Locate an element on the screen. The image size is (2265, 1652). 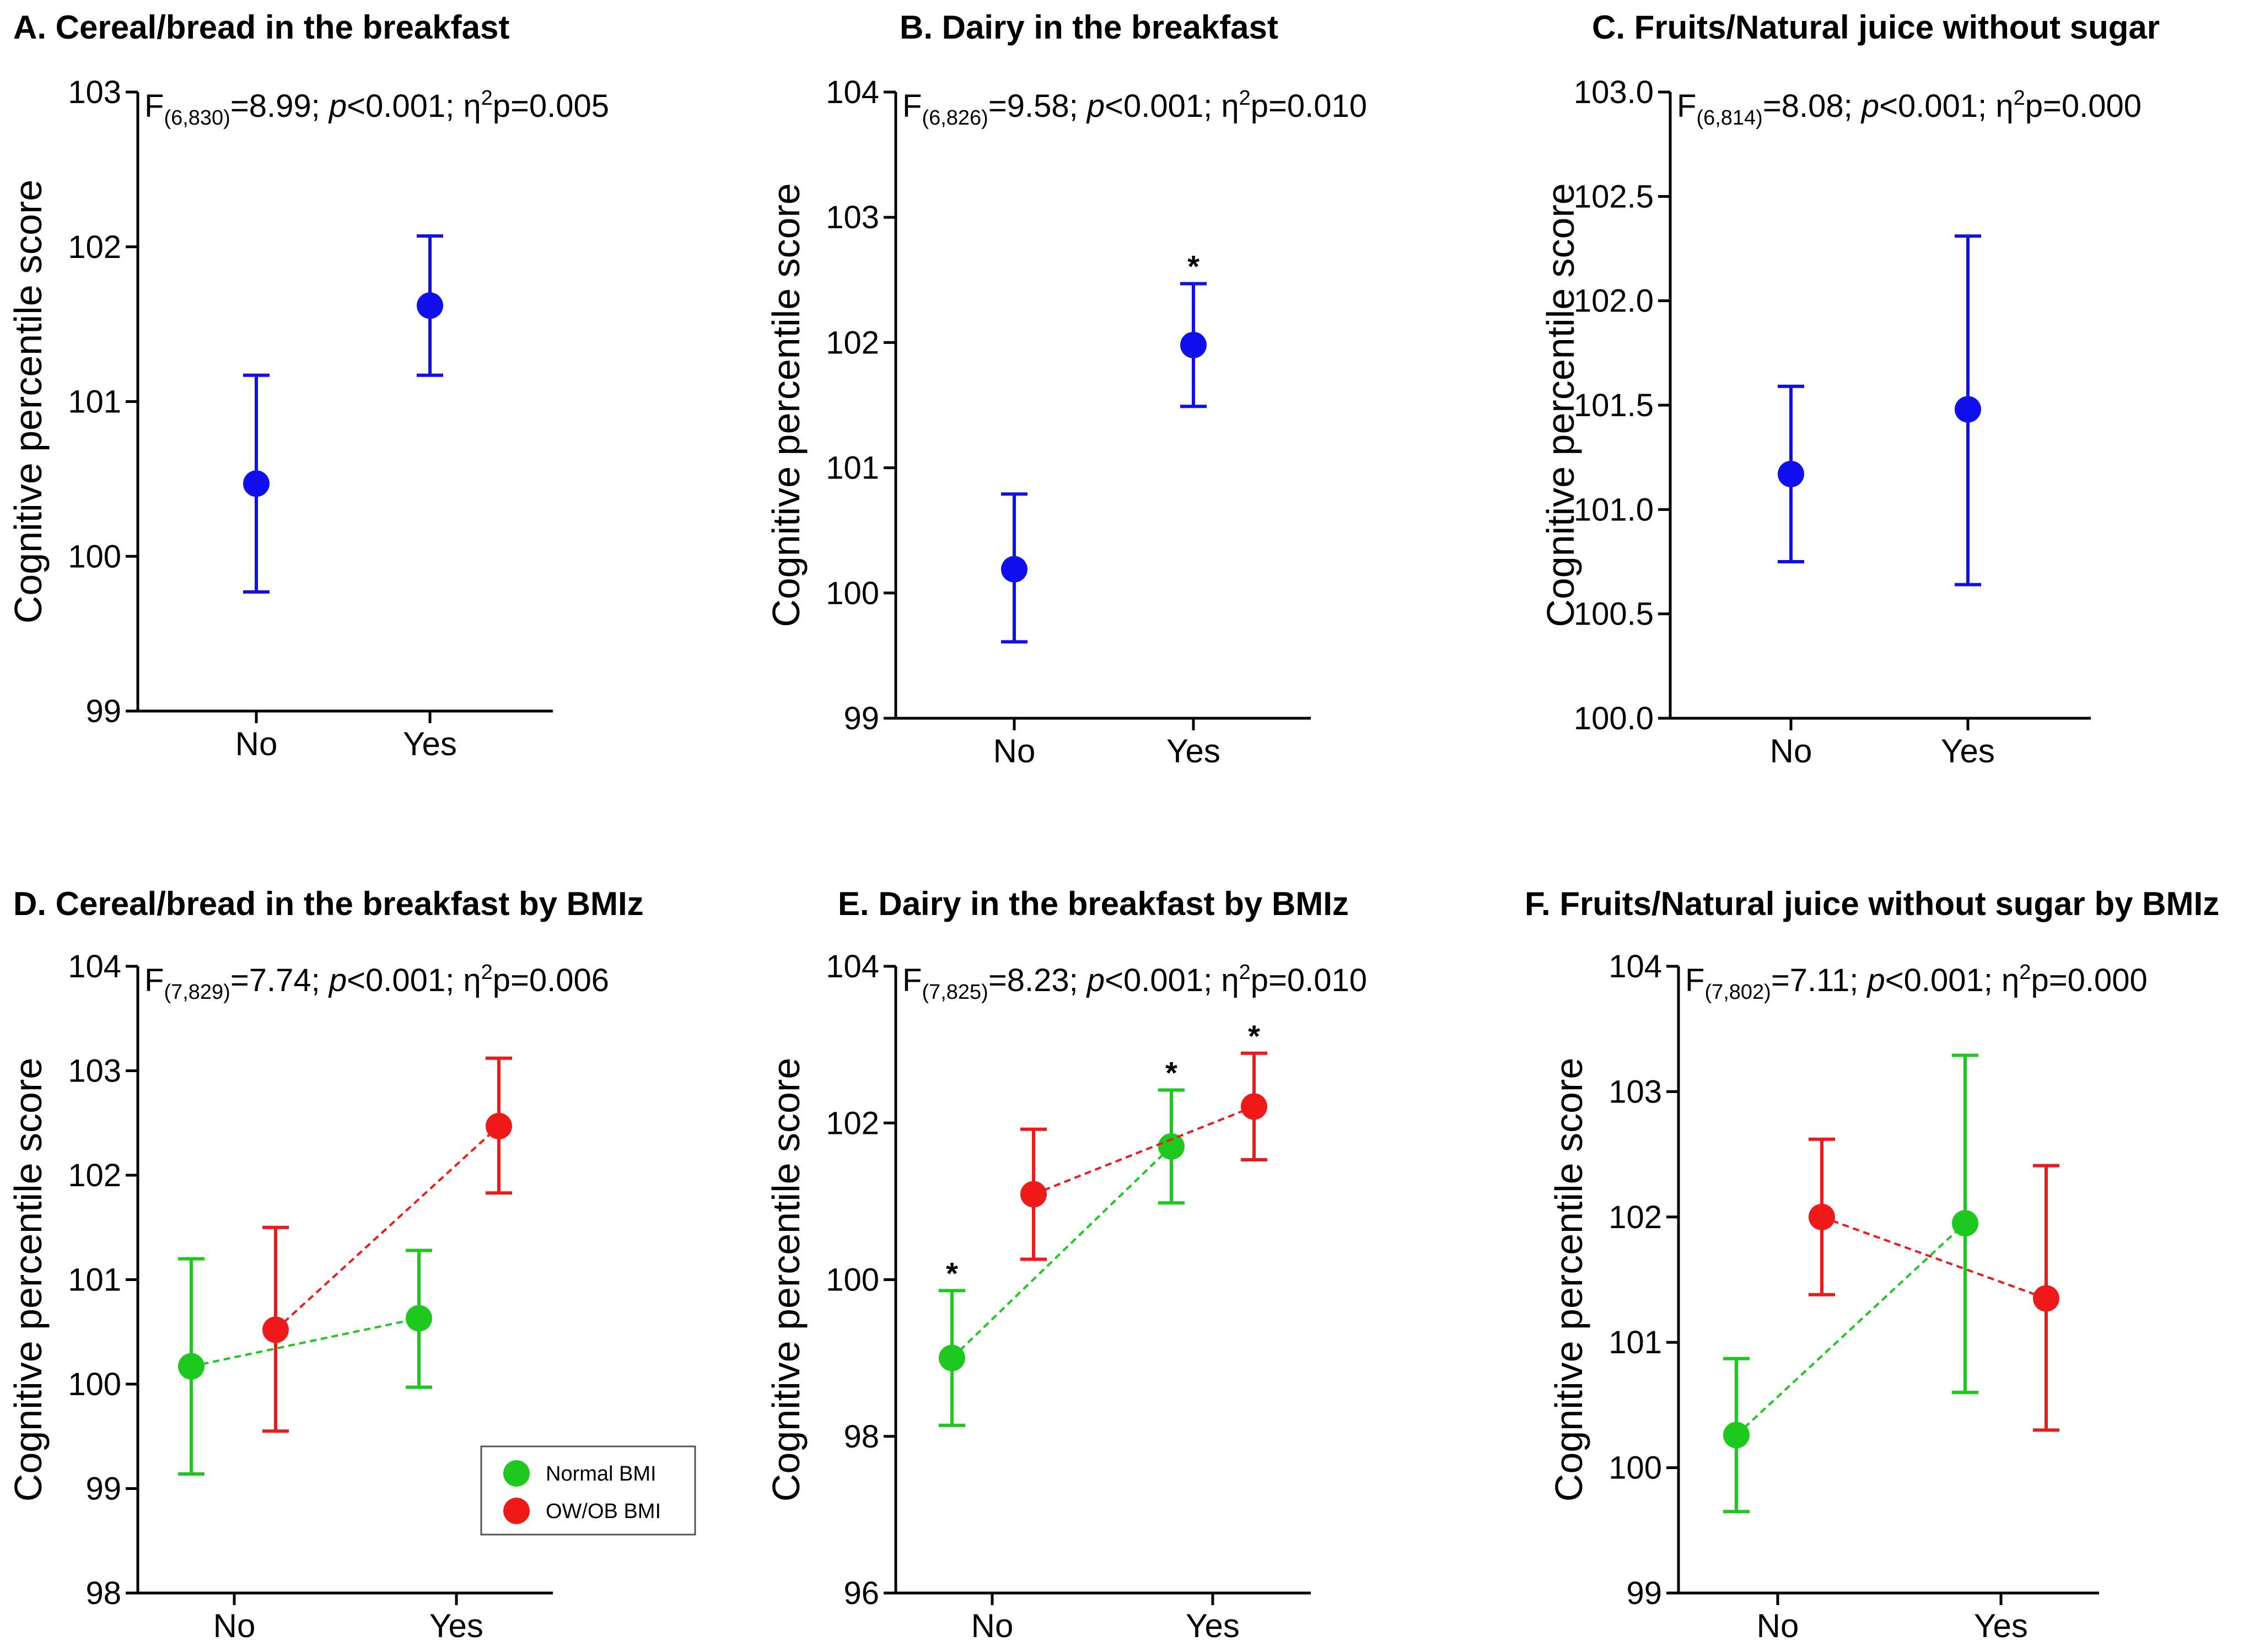
chart-title: A. Cereal/bread in the breakfast is located at coordinates (261, 27).